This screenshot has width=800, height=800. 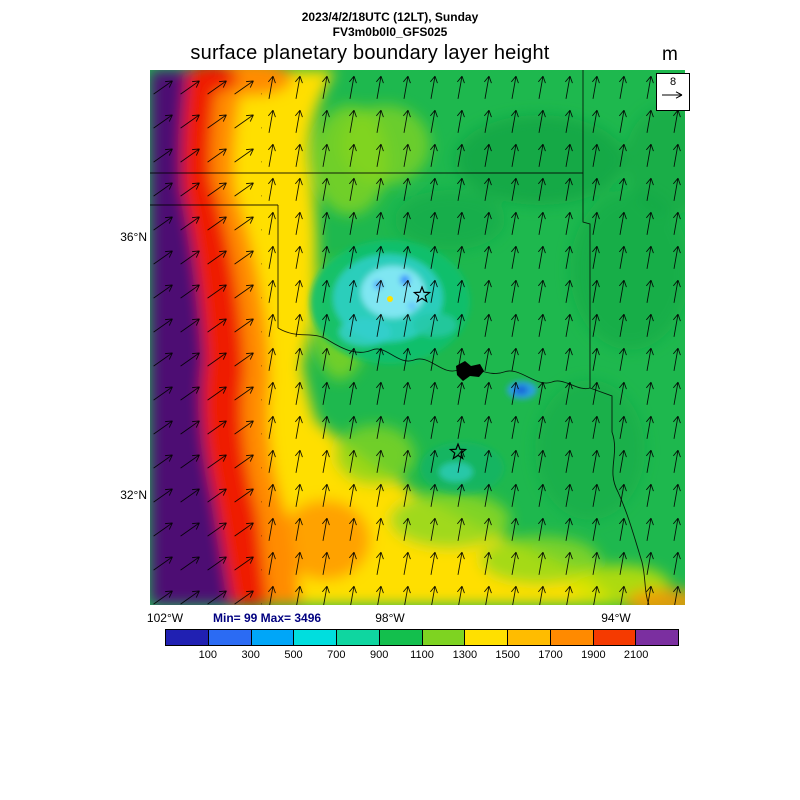 What do you see at coordinates (250, 655) in the screenshot?
I see `colorbar-tick-label: 300` at bounding box center [250, 655].